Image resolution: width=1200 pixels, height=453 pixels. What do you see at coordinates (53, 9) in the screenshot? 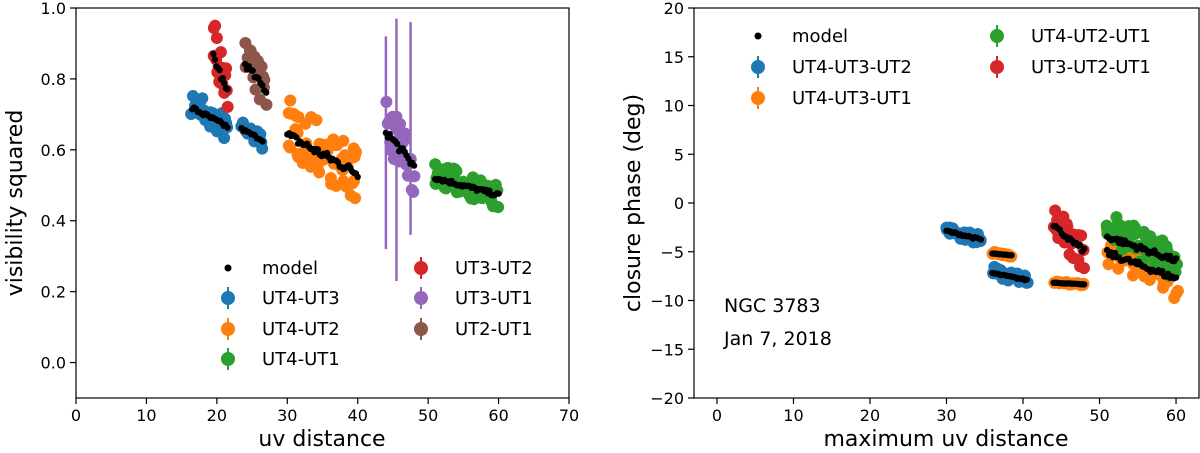
I see `y-tick-label: 1.0` at bounding box center [53, 9].